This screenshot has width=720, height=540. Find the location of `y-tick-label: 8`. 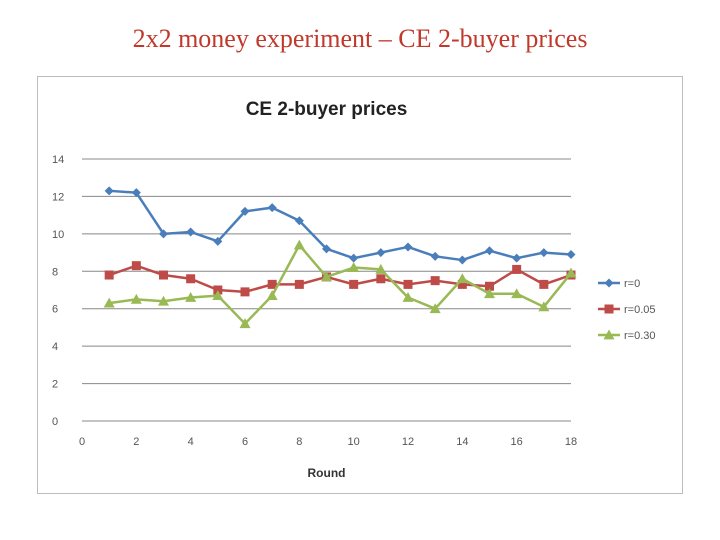

y-tick-label: 8 is located at coordinates (55, 272).